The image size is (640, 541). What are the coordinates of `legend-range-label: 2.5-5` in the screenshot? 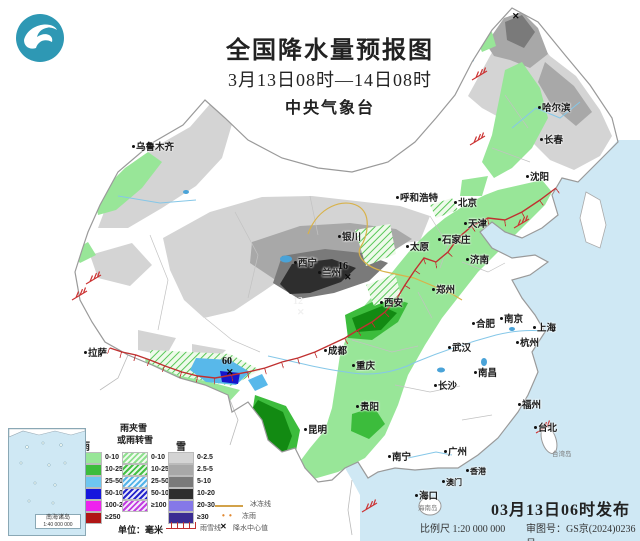 It's located at (205, 469).